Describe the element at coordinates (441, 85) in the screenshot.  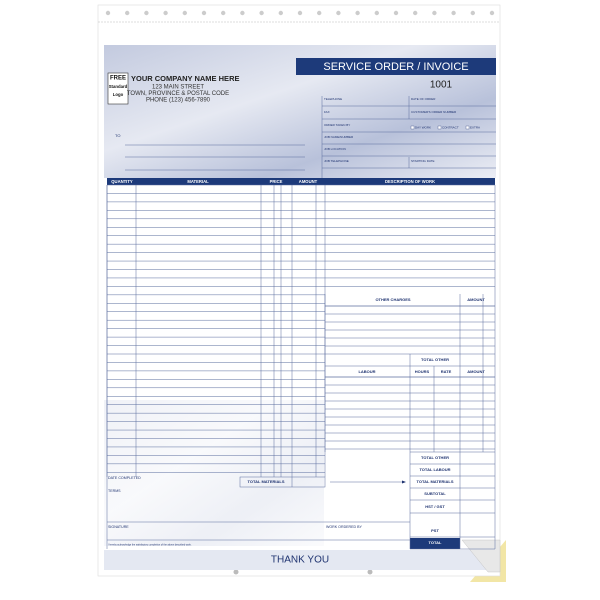
I see `order-number: 1001` at that location.